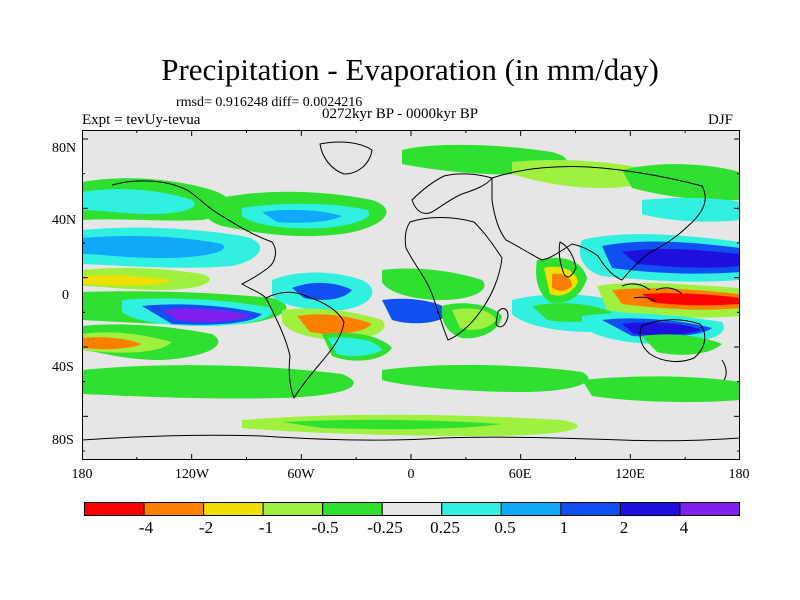 This screenshot has height=600, width=800. Describe the element at coordinates (63, 367) in the screenshot. I see `lat-label-40s: 40S` at that location.